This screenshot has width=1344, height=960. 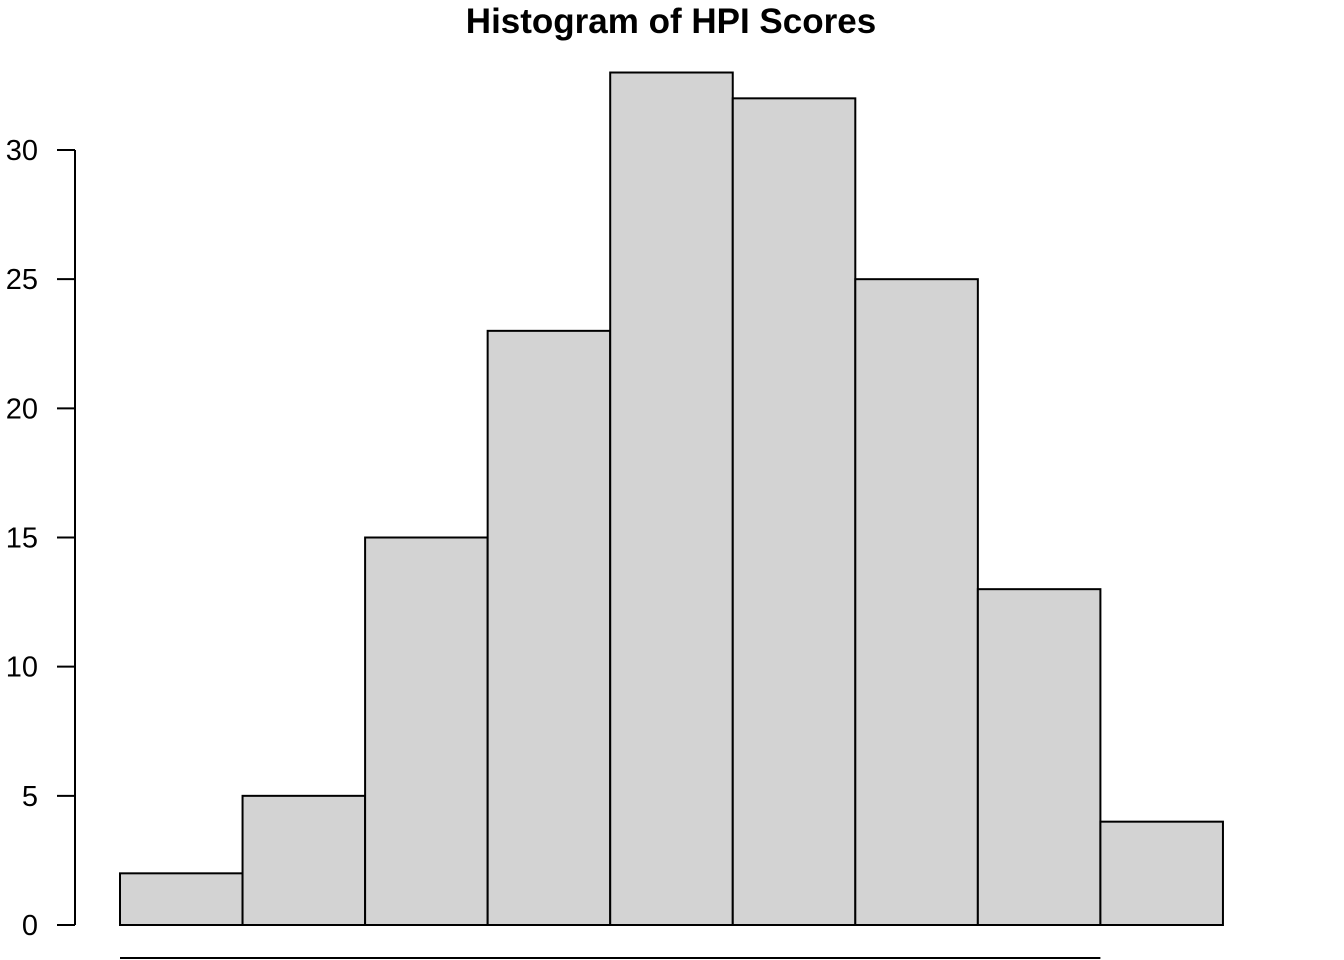 What do you see at coordinates (22, 668) in the screenshot?
I see `y-tick-label: 10` at bounding box center [22, 668].